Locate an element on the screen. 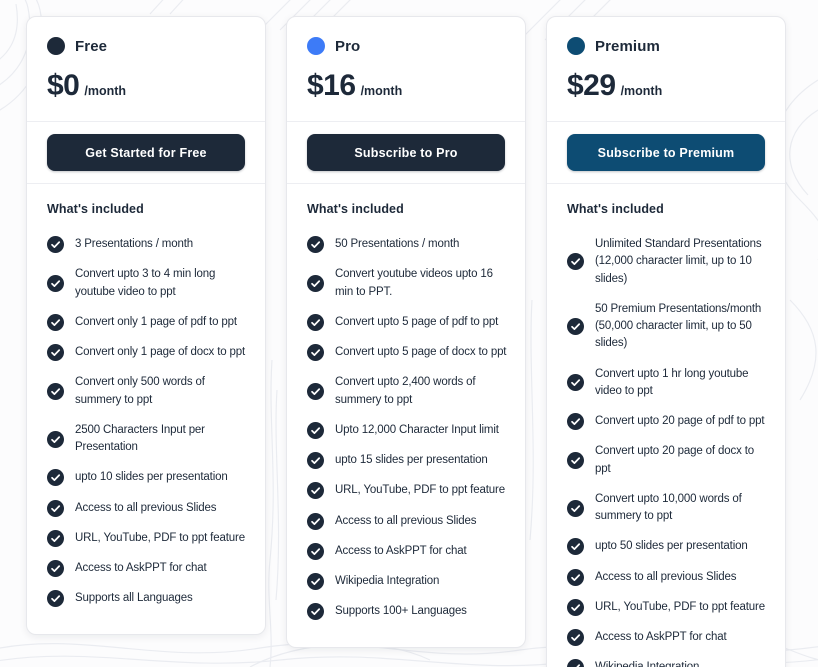 This screenshot has width=818, height=667. feature-item: URL, YouTube, PDF to ppt feature is located at coordinates (407, 491).